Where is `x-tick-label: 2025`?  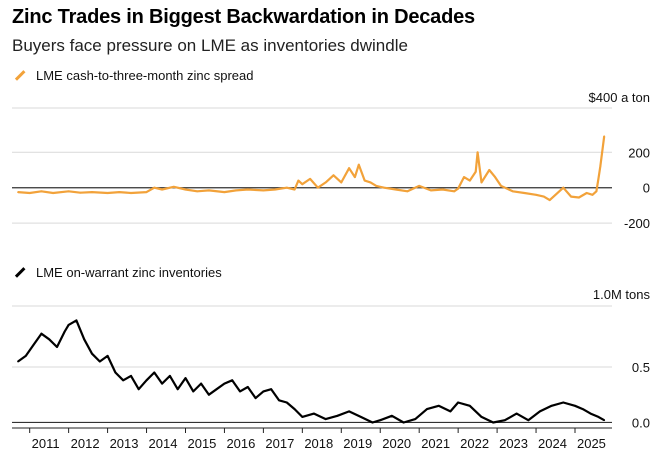 x-tick-label: 2025 is located at coordinates (591, 443).